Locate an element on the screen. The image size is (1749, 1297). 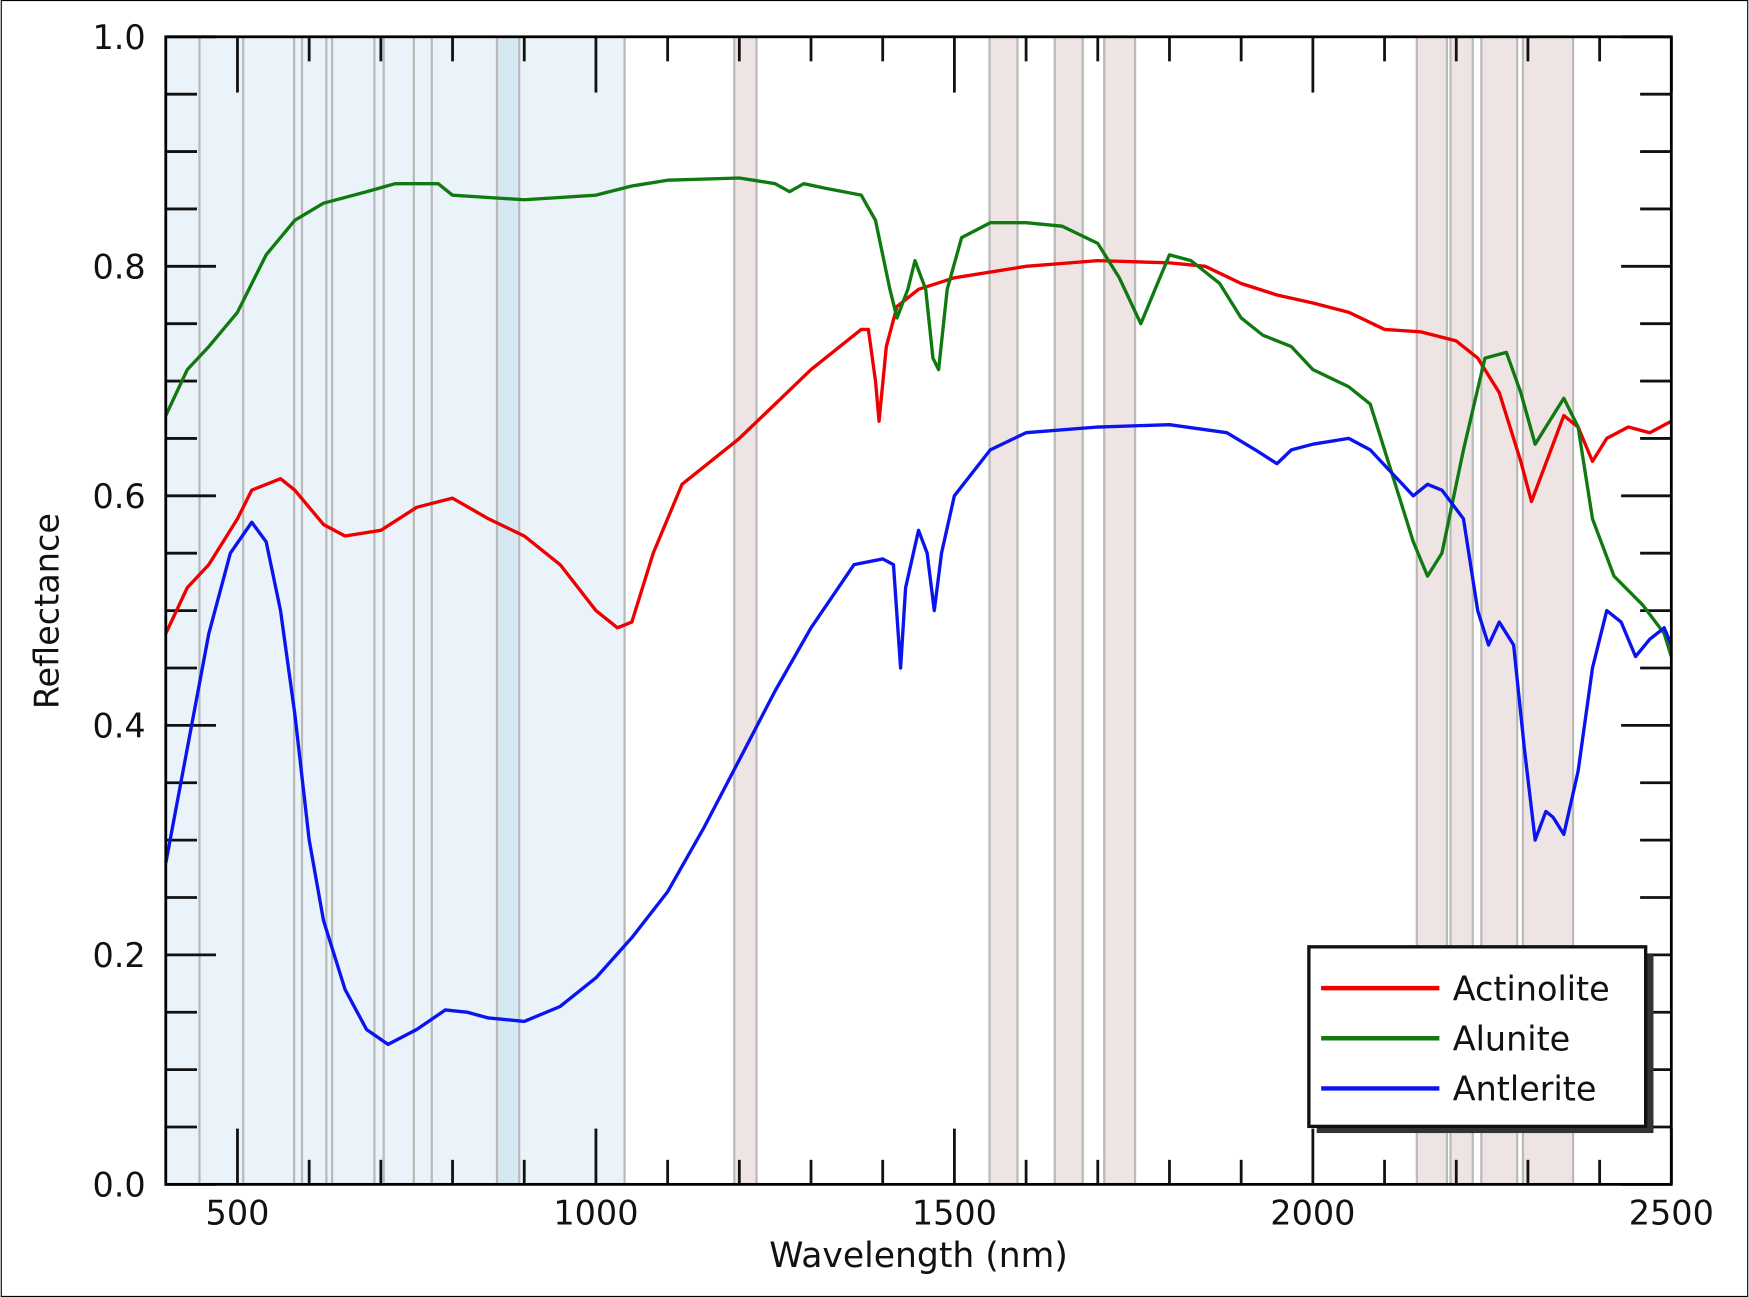
blue-band is located at coordinates (508, 610).